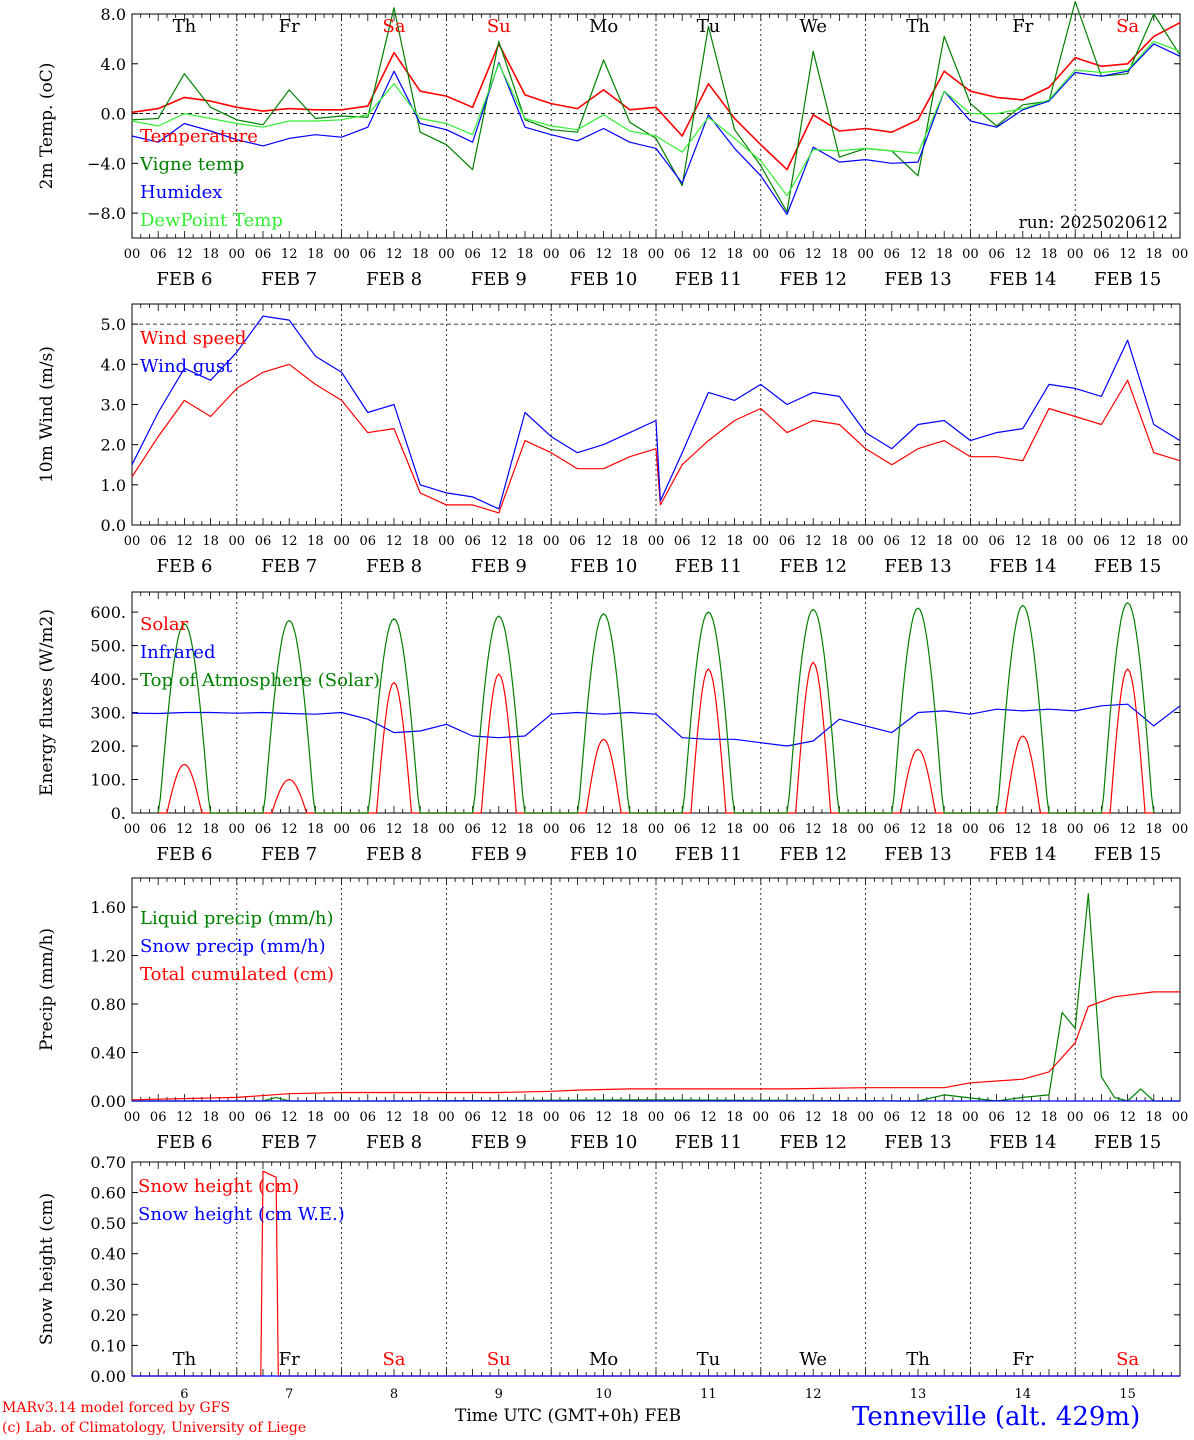 The width and height of the screenshot is (1194, 1440). I want to click on y-tick-label: 4.0, so click(113, 64).